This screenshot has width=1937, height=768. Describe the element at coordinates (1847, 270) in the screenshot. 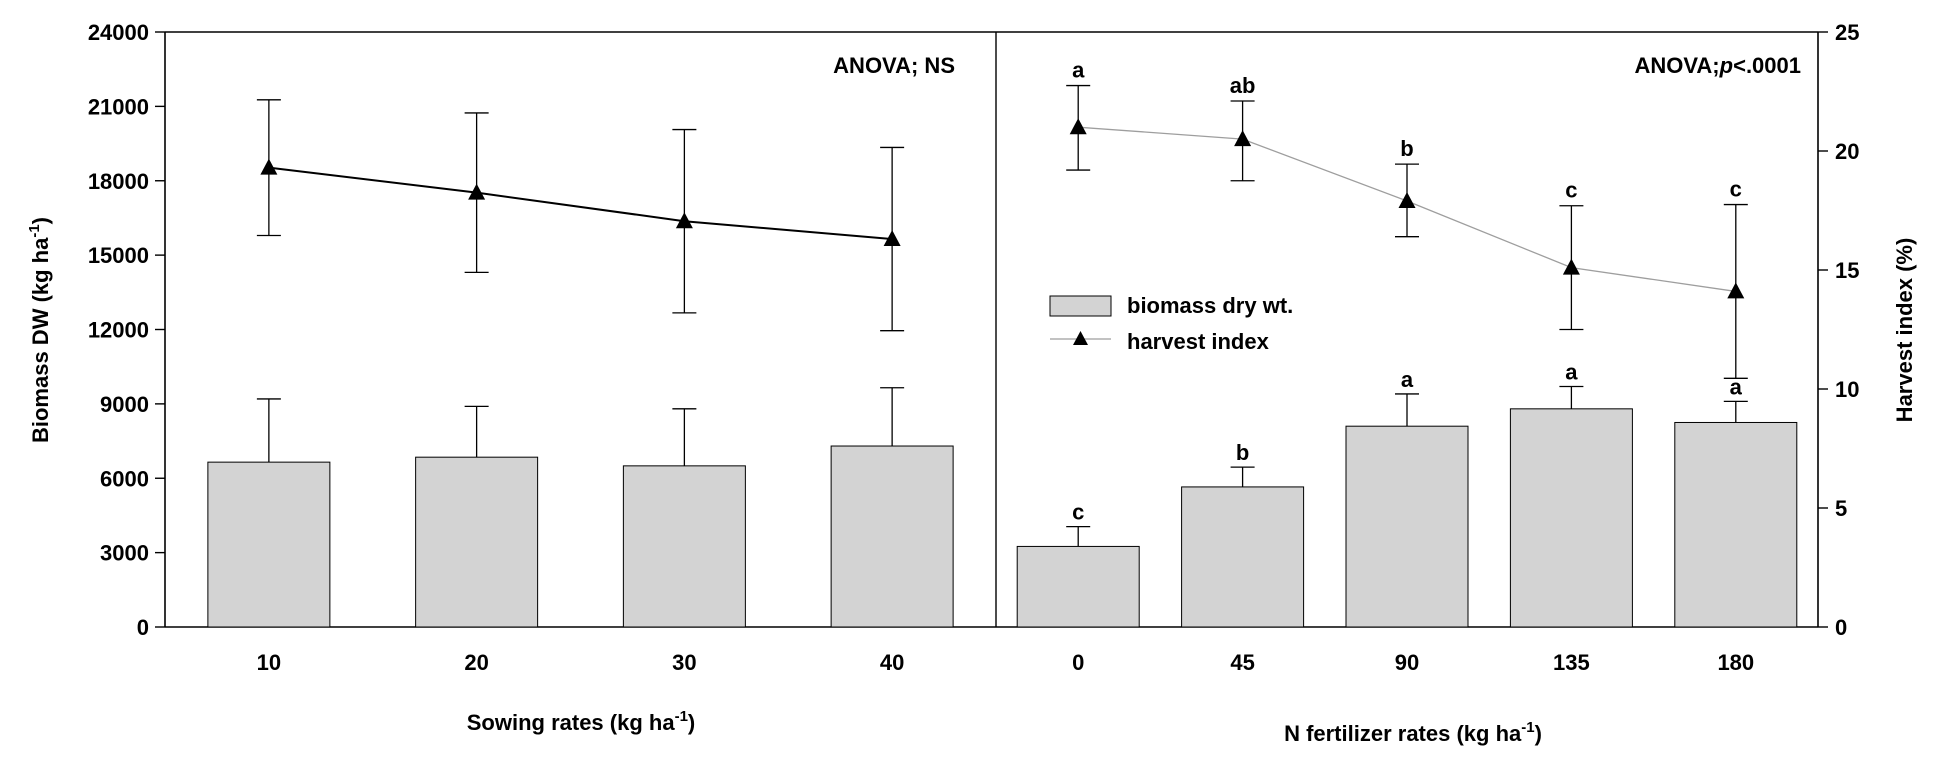

I see `right-y-tick-label: 15` at that location.